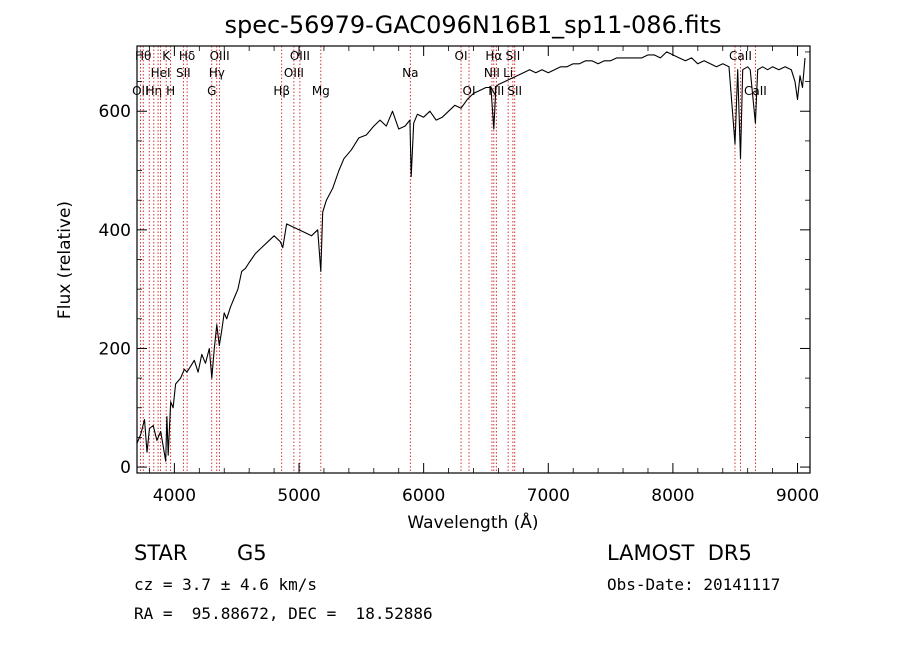 The width and height of the screenshot is (900, 649). Describe the element at coordinates (115, 231) in the screenshot. I see `y-tick-label: 400` at that location.